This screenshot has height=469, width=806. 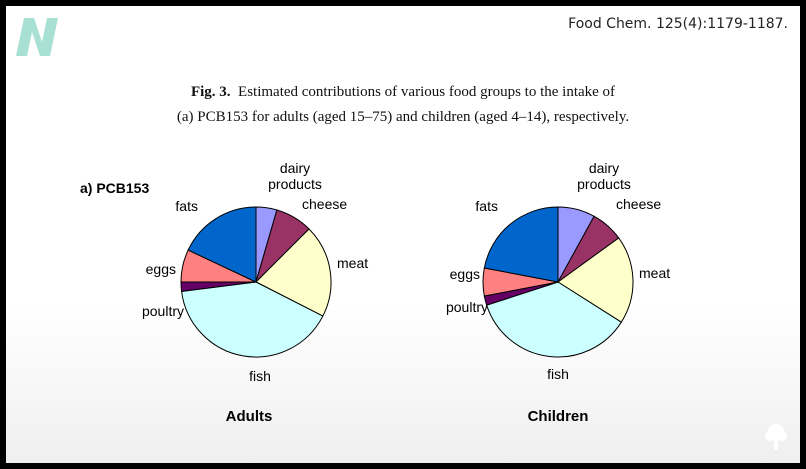 I want to click on pie-chart-title: Children, so click(x=558, y=416).